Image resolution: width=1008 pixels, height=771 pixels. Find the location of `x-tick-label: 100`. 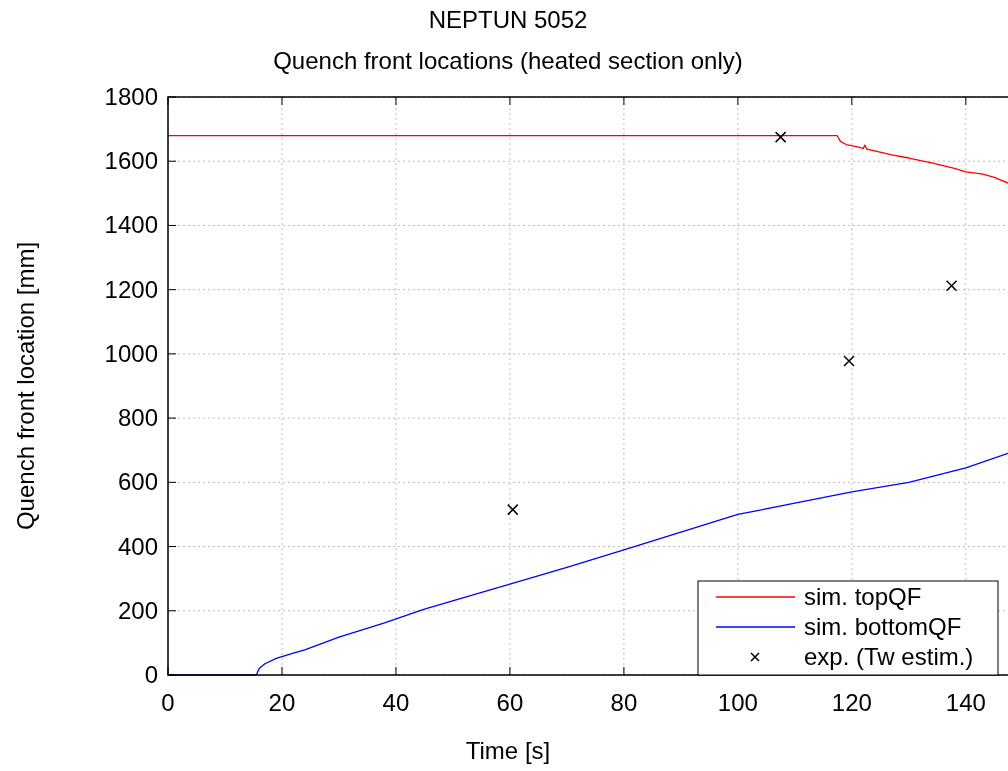

x-tick-label: 100 is located at coordinates (737, 702).